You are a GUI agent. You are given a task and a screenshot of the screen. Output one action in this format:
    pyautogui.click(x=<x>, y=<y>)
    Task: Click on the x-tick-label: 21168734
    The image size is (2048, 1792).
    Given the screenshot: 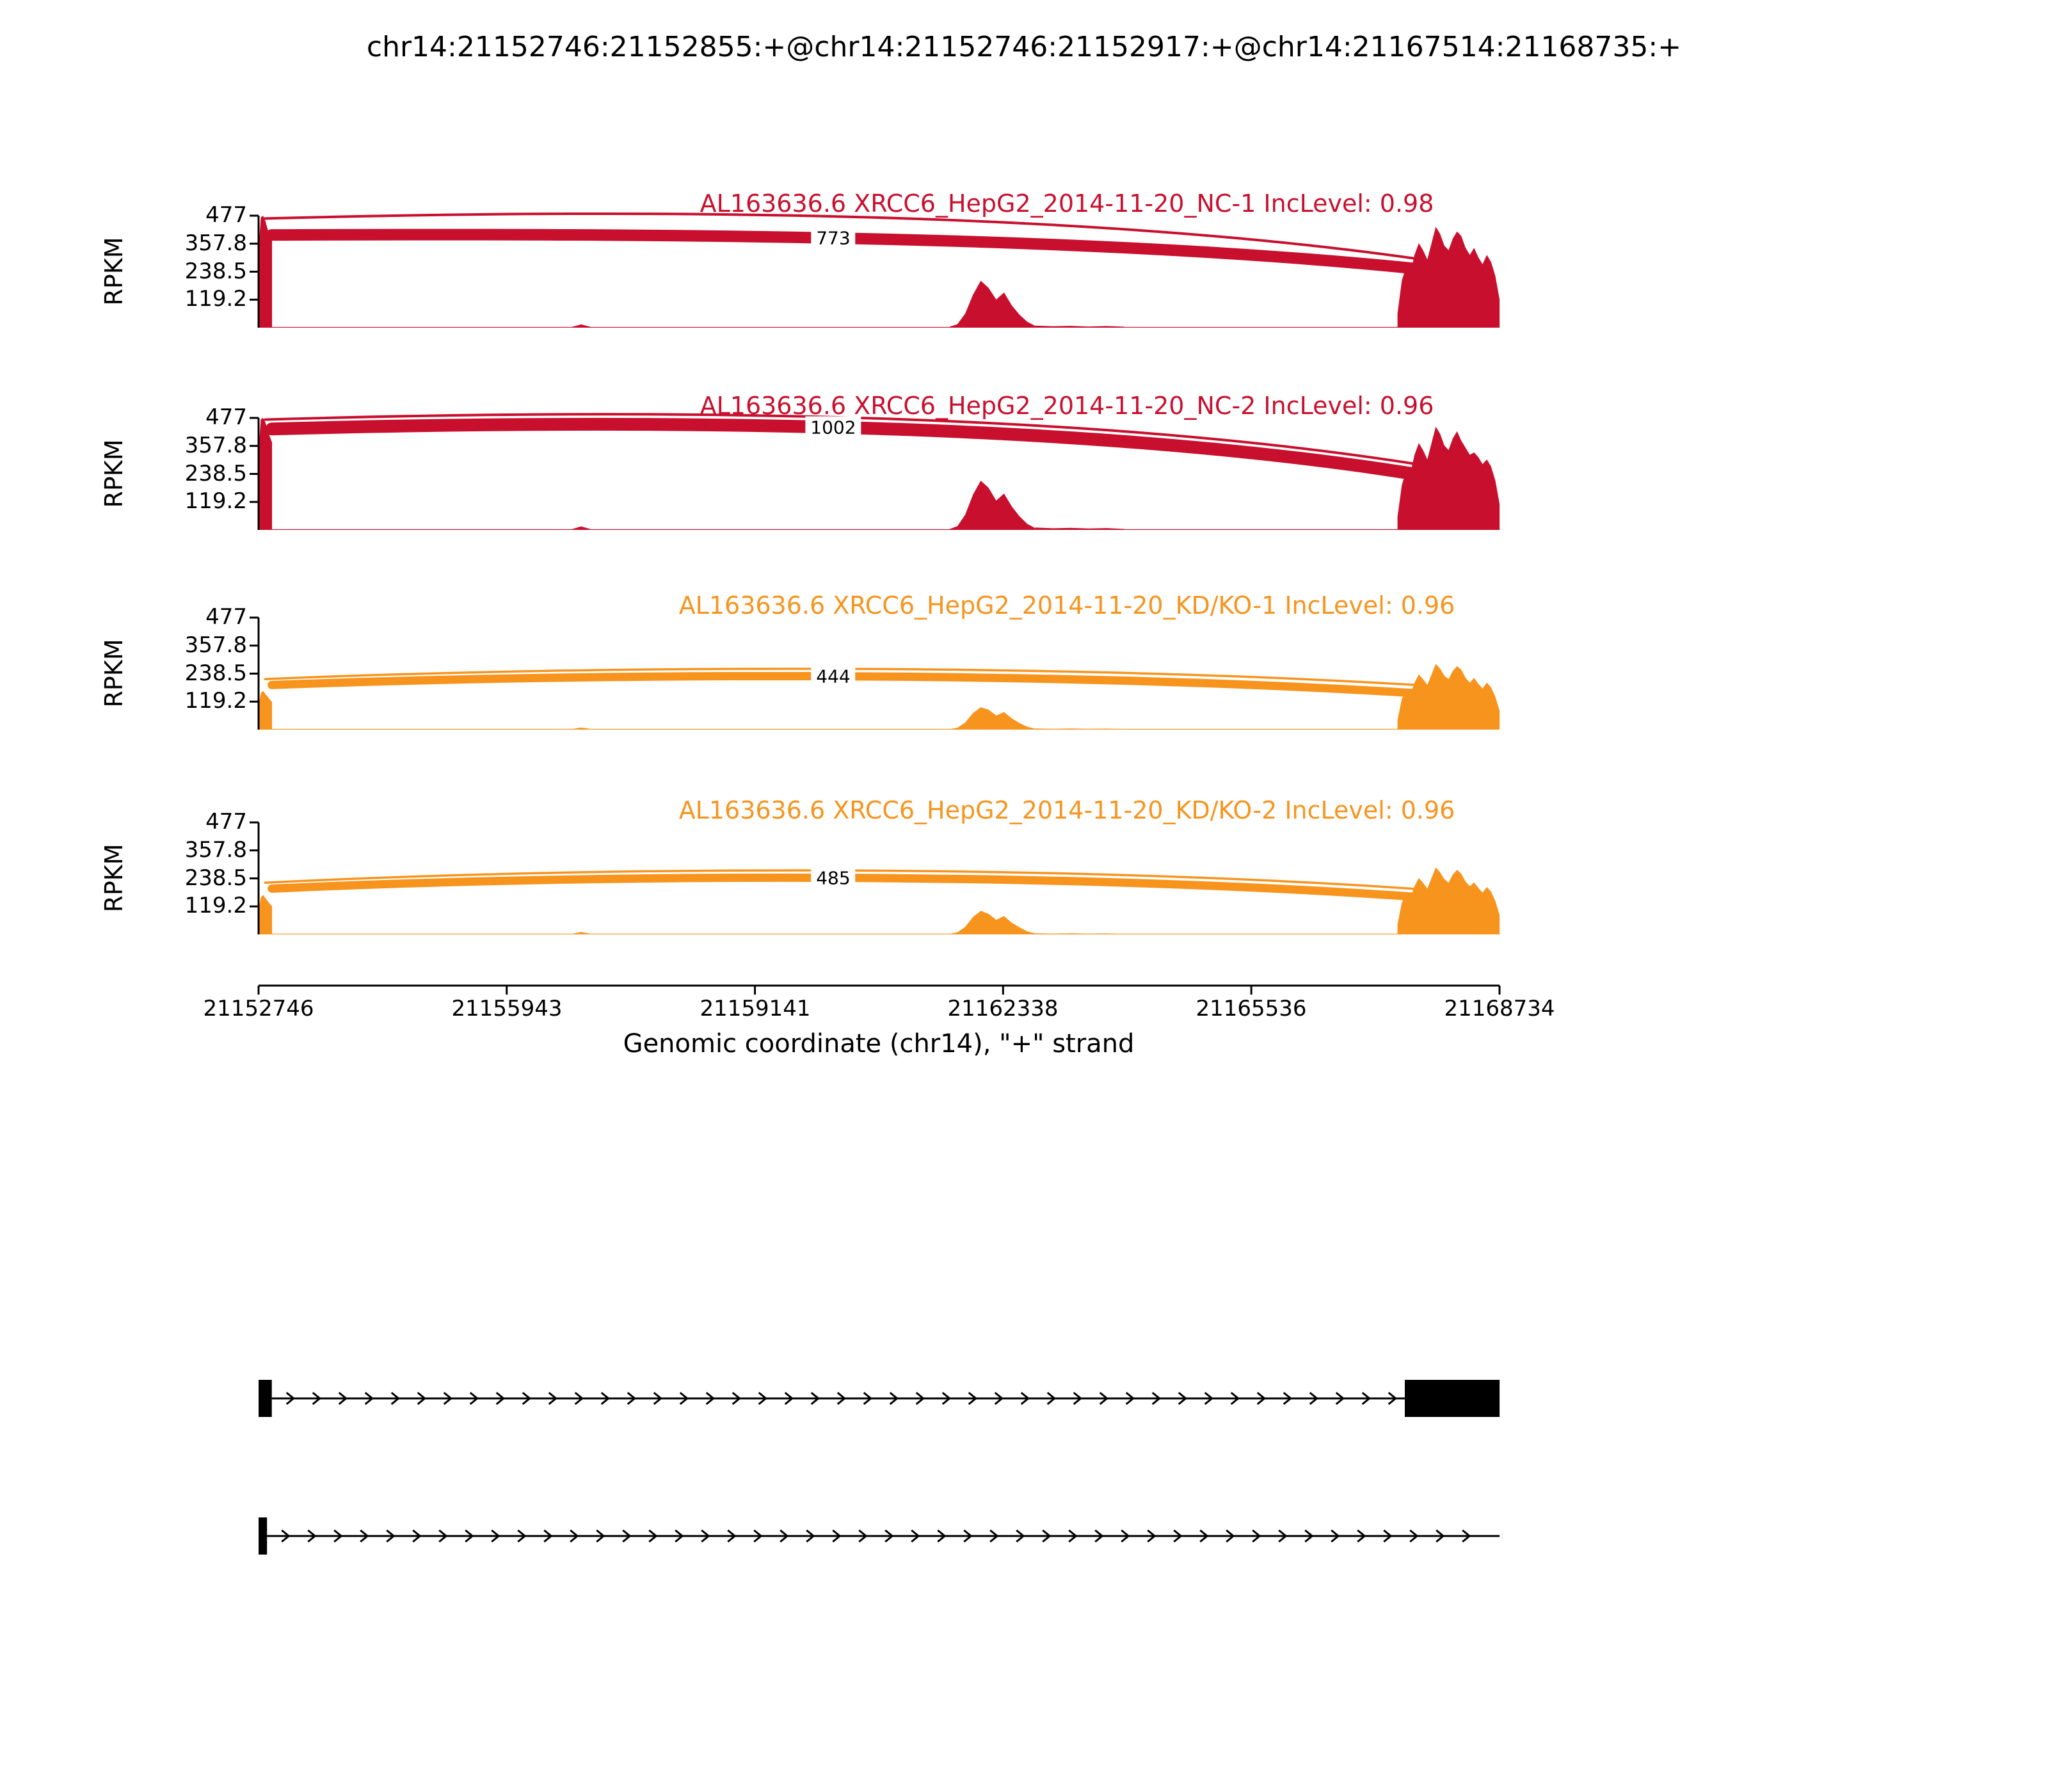 What is the action you would take?
    pyautogui.click(x=1499, y=1008)
    